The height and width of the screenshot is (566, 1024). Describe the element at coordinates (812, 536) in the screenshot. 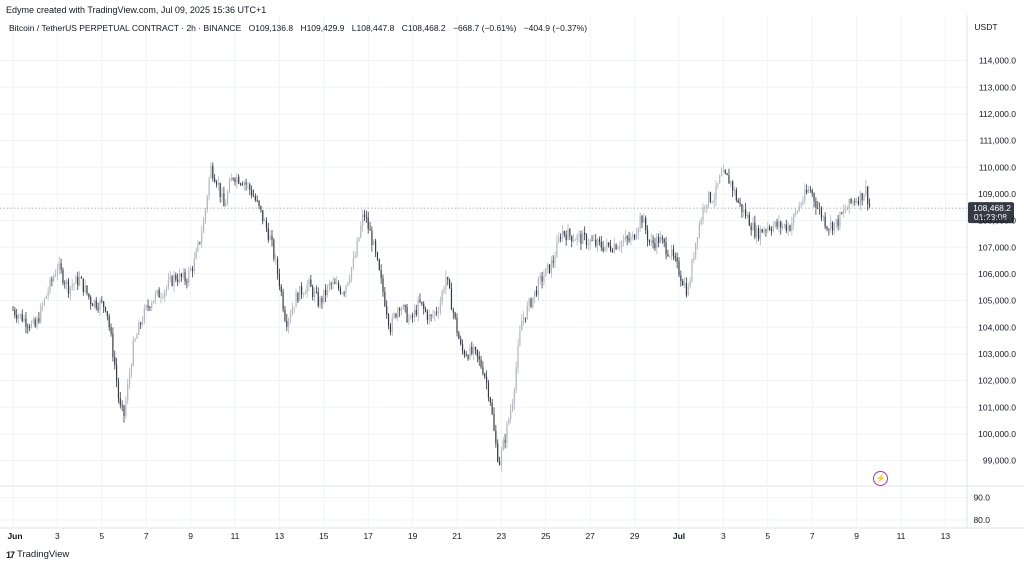

I see `time-tick-label: 7` at that location.